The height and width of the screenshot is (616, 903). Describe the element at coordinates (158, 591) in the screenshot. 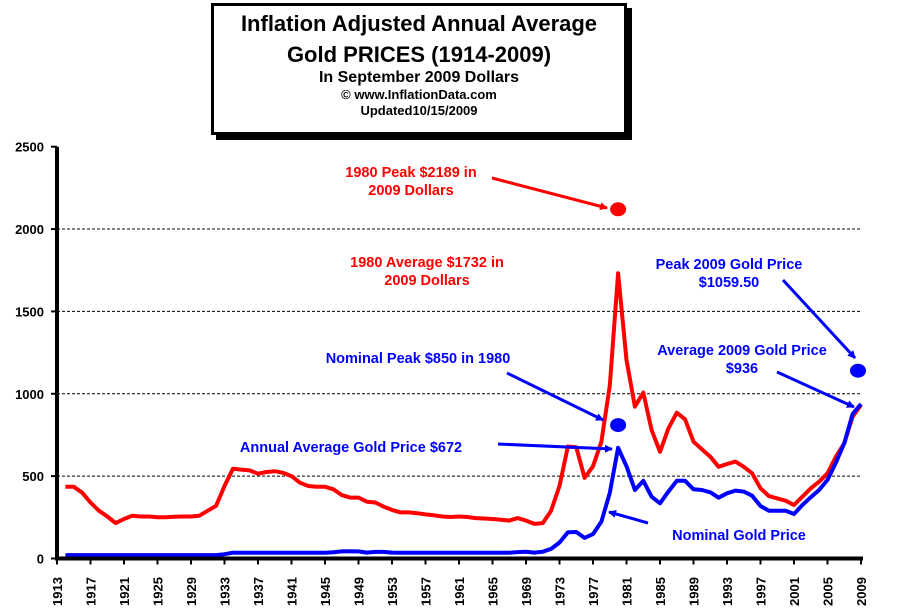

I see `x-tick-label: 1925` at that location.